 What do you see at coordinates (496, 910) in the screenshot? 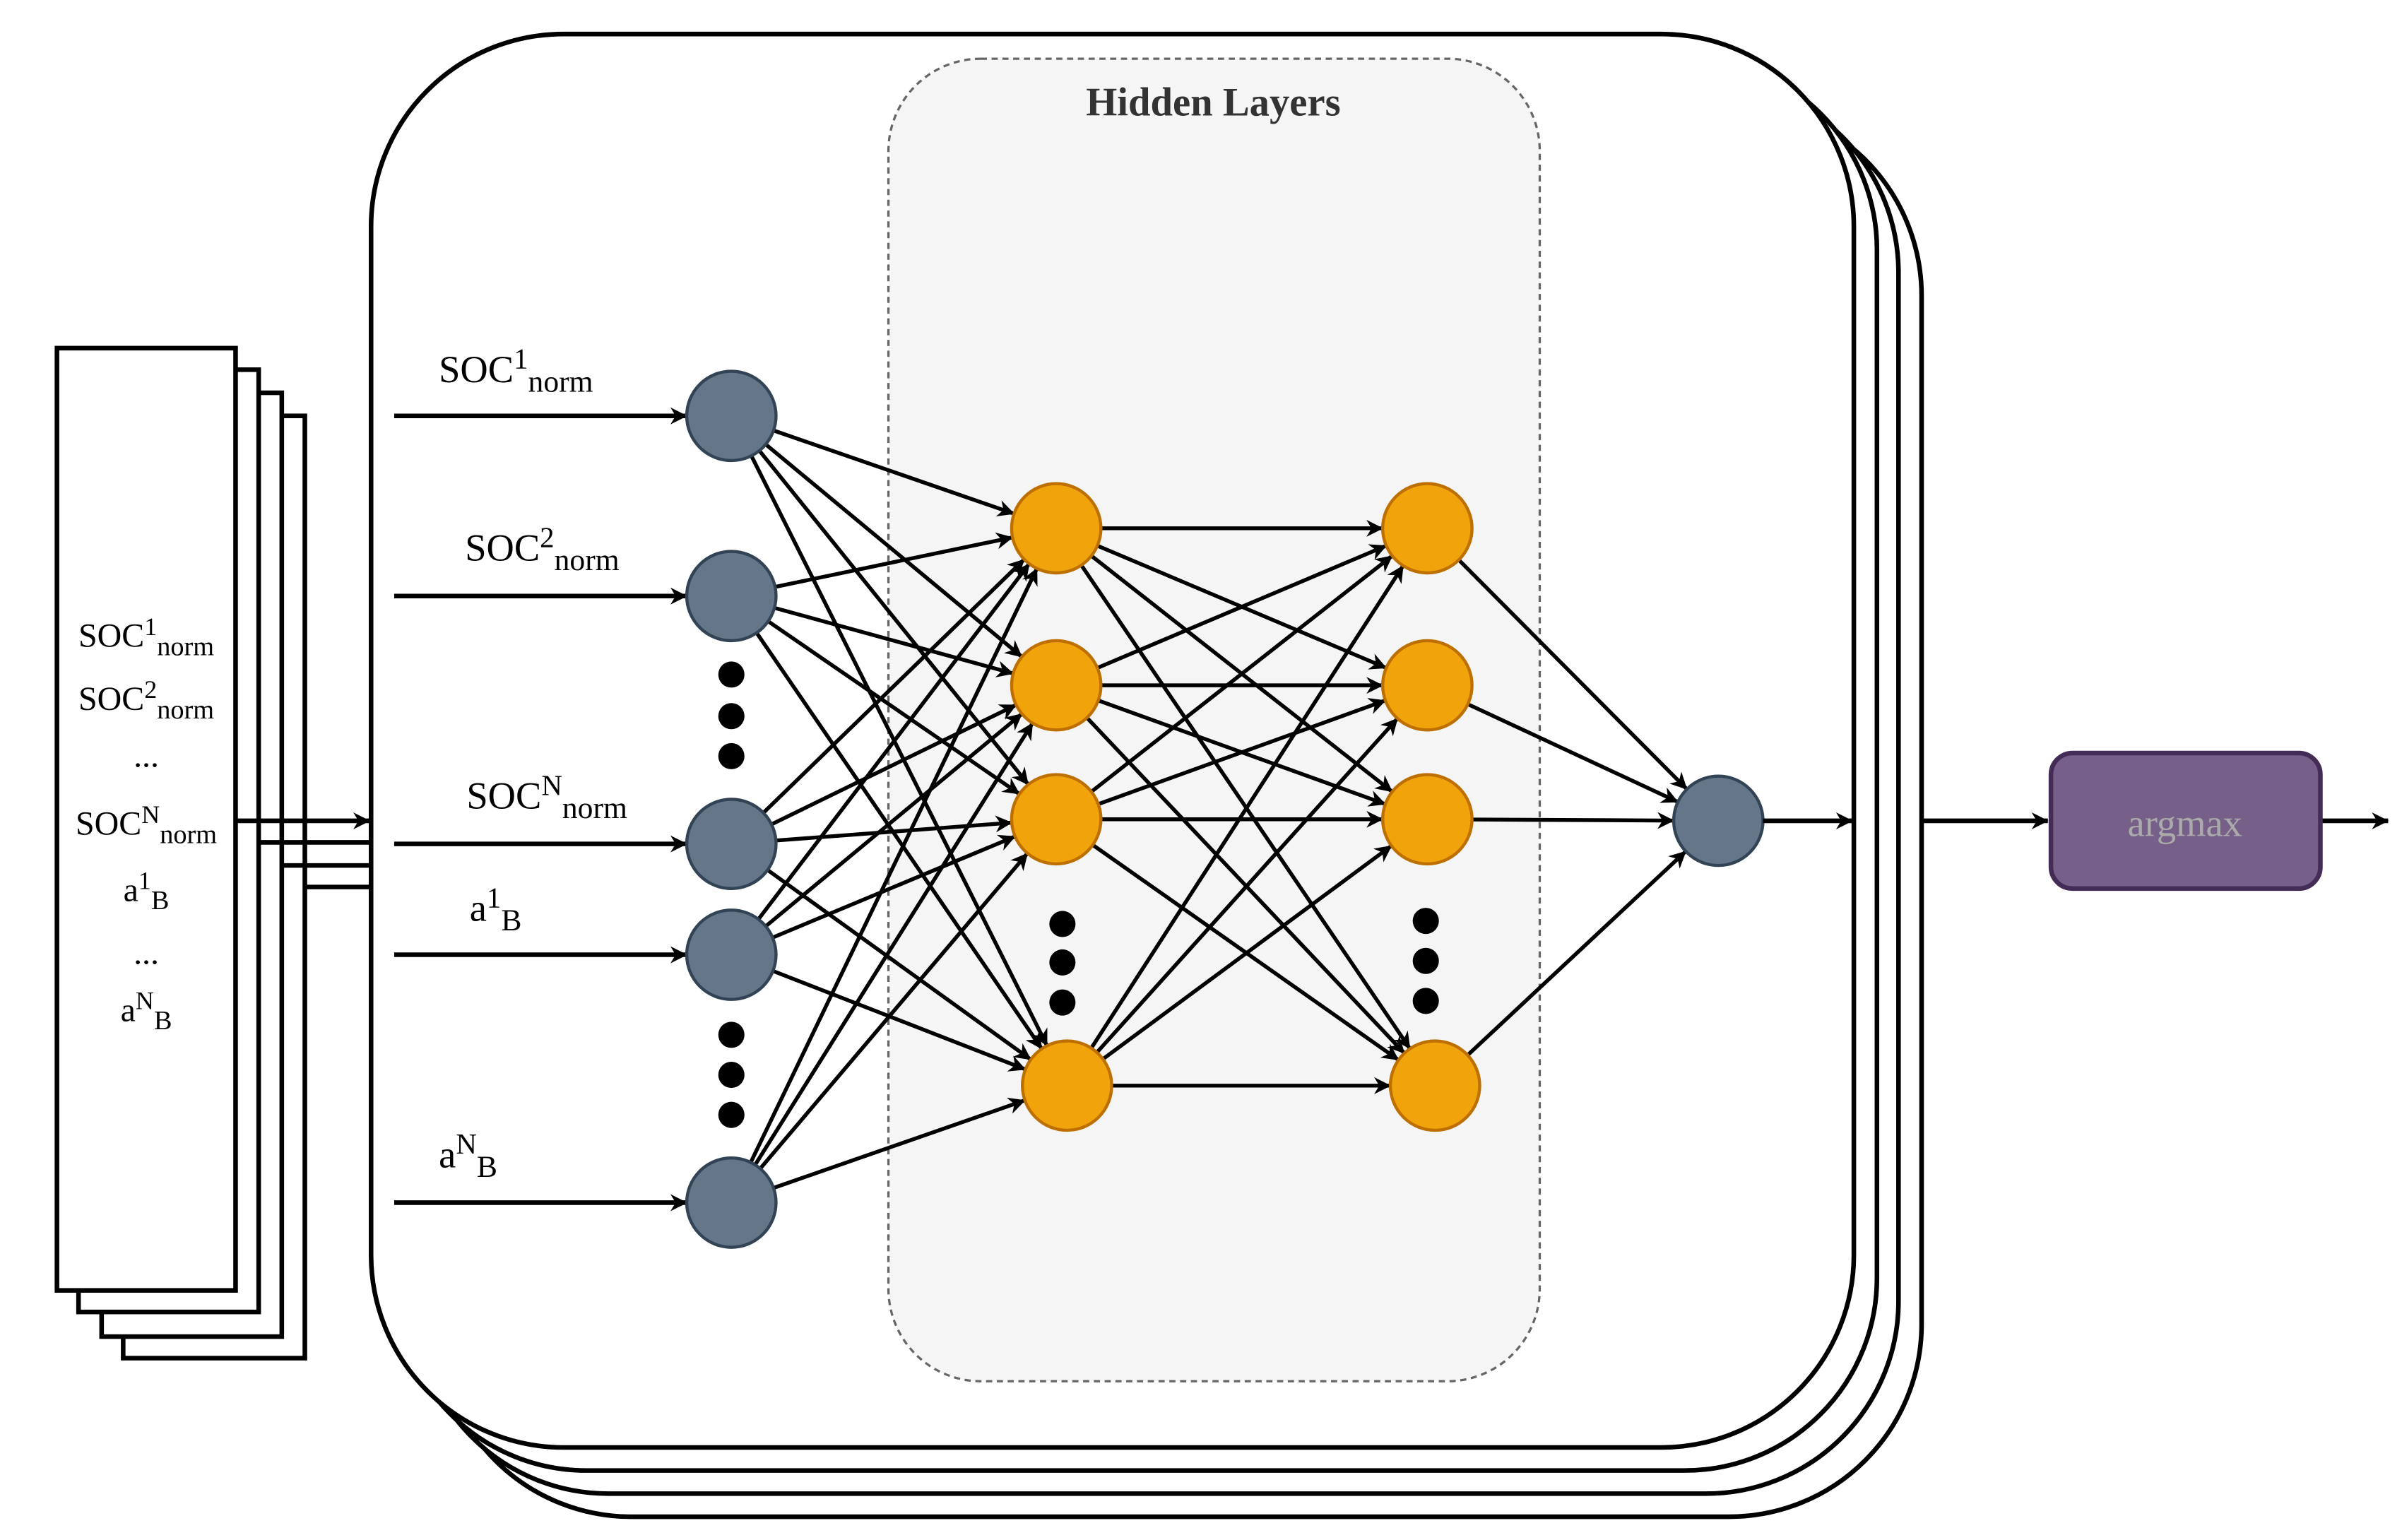
I see `input-label: a1B` at bounding box center [496, 910].